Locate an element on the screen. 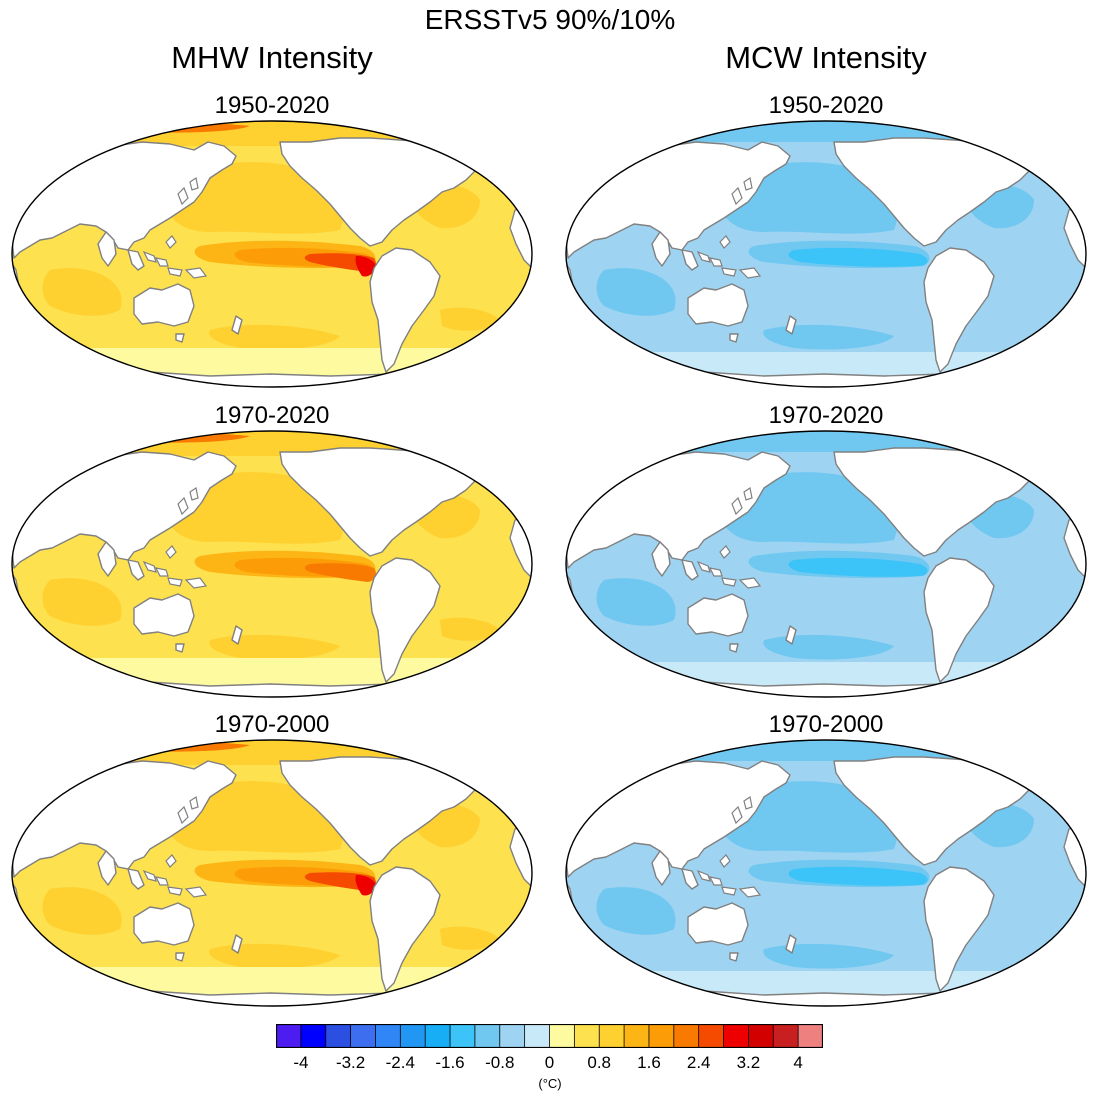 The width and height of the screenshot is (1100, 1105). map-mhw-1970-2020 is located at coordinates (272, 564).